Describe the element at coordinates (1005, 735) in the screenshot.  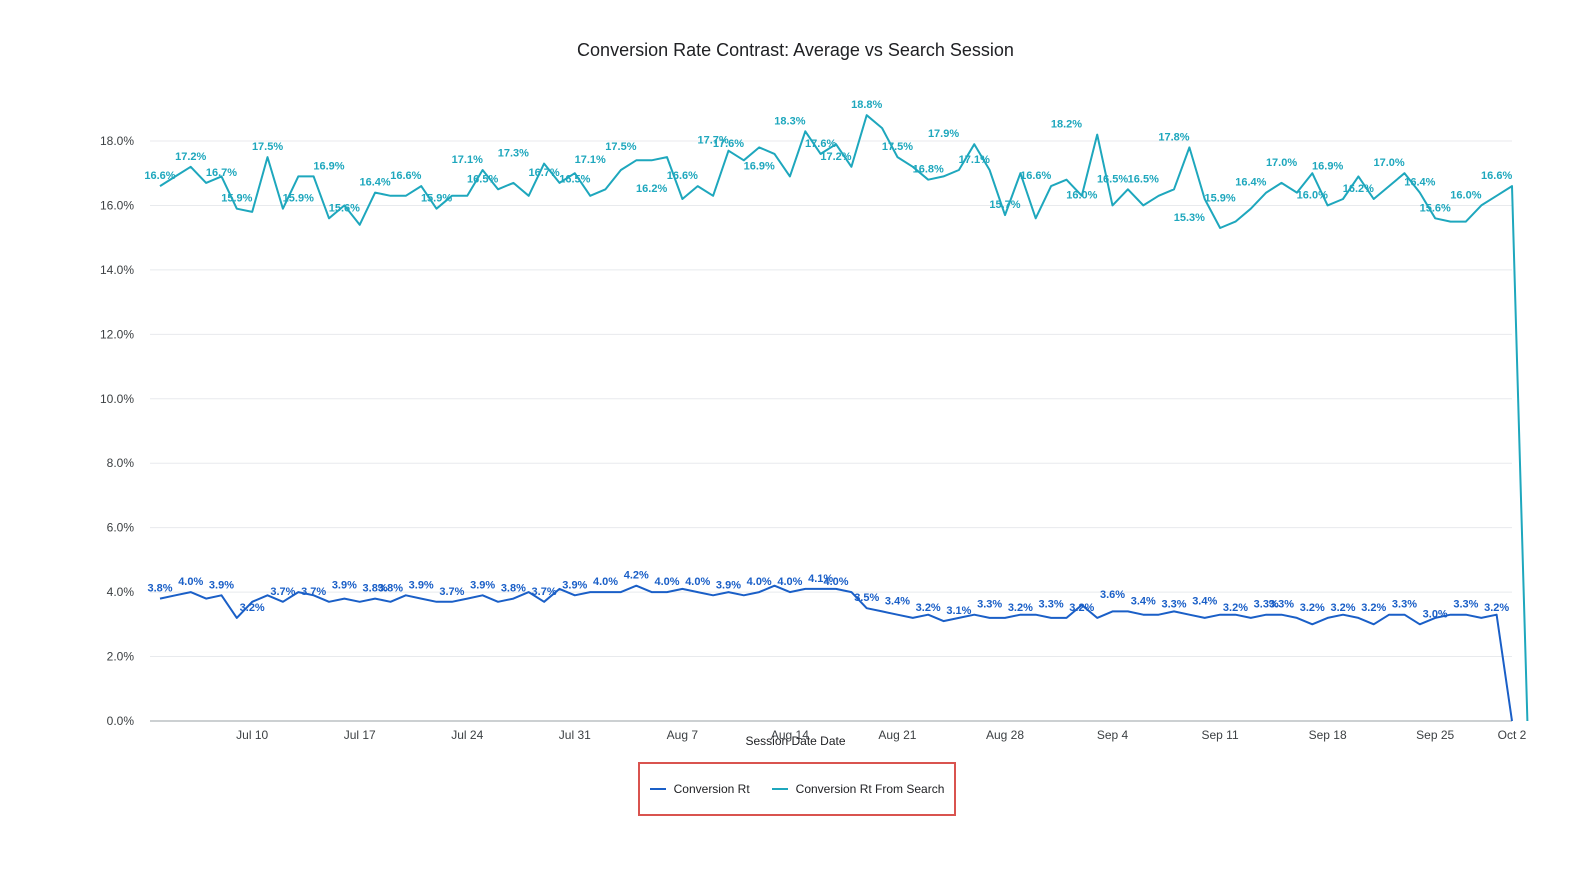
I see `x-tick-label: Aug 28` at that location.